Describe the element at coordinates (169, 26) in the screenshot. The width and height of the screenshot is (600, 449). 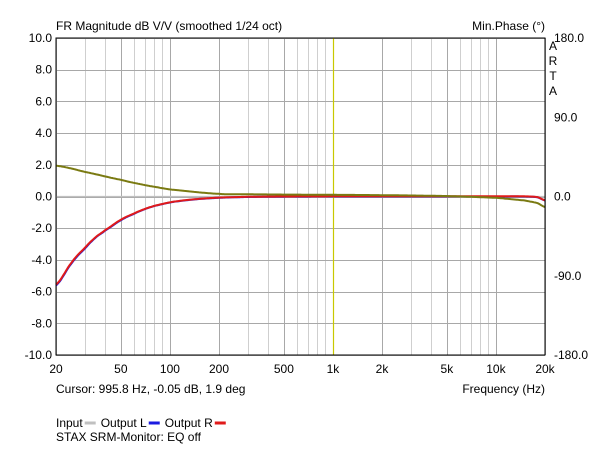
I see `chart-title: FR Magnitude dB V/V (smoothed 1/24 oct)` at that location.